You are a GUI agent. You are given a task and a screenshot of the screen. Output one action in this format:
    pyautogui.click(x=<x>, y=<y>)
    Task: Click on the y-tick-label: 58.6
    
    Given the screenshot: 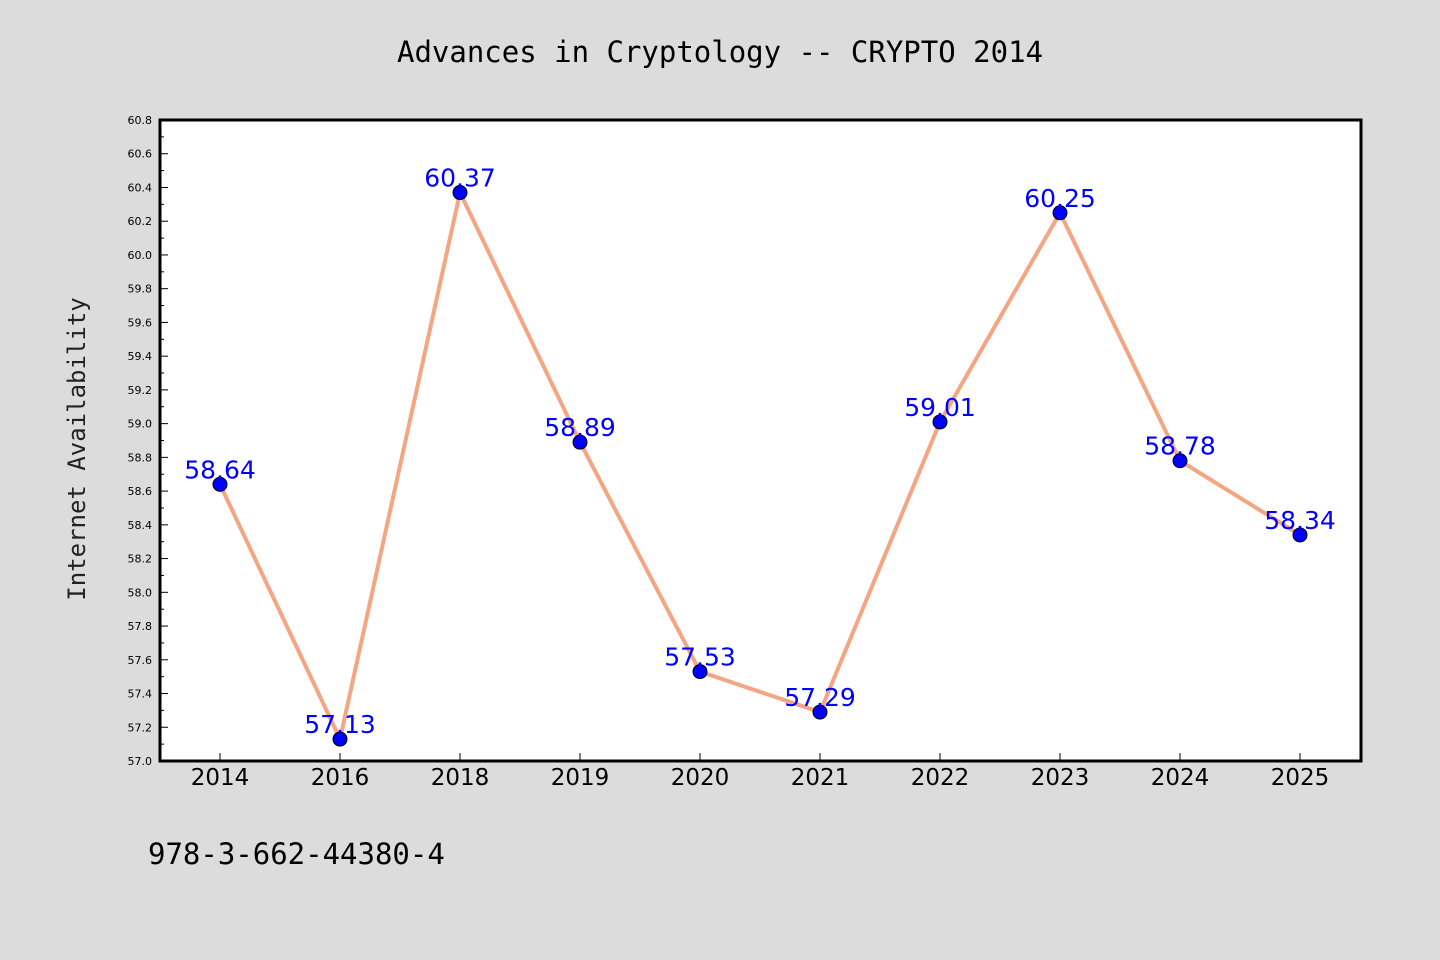 What is the action you would take?
    pyautogui.click(x=140, y=491)
    